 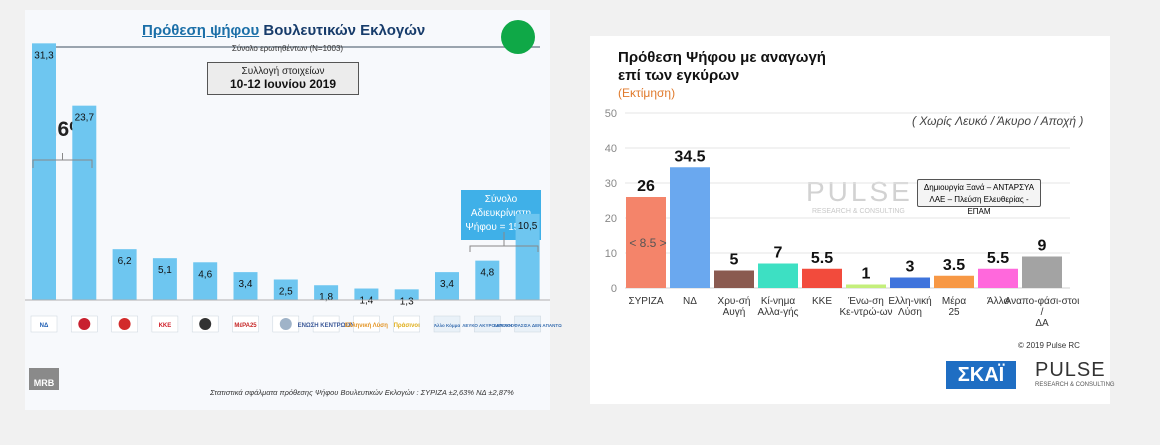 What do you see at coordinates (778, 253) in the screenshot?
I see `pulse-bar-label: 7` at bounding box center [778, 253].